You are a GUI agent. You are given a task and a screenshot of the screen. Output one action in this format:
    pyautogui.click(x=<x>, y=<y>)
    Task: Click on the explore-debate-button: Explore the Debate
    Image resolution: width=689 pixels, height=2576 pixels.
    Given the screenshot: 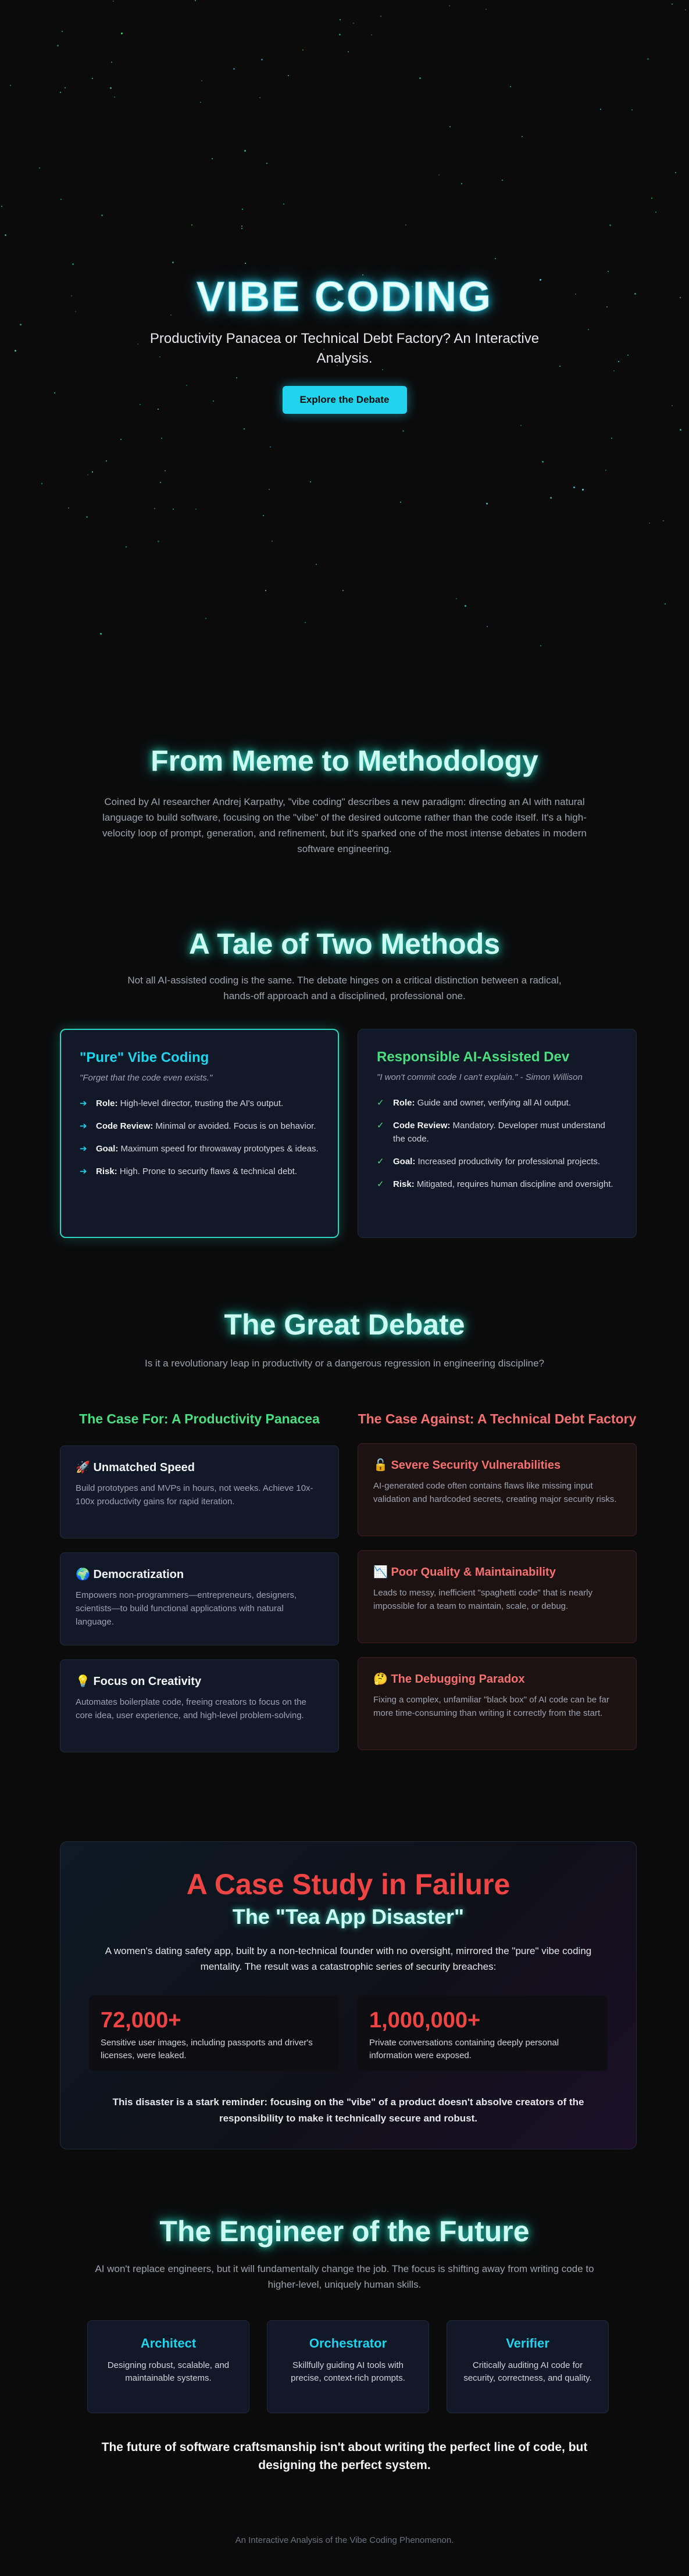 What is the action you would take?
    pyautogui.click(x=344, y=400)
    